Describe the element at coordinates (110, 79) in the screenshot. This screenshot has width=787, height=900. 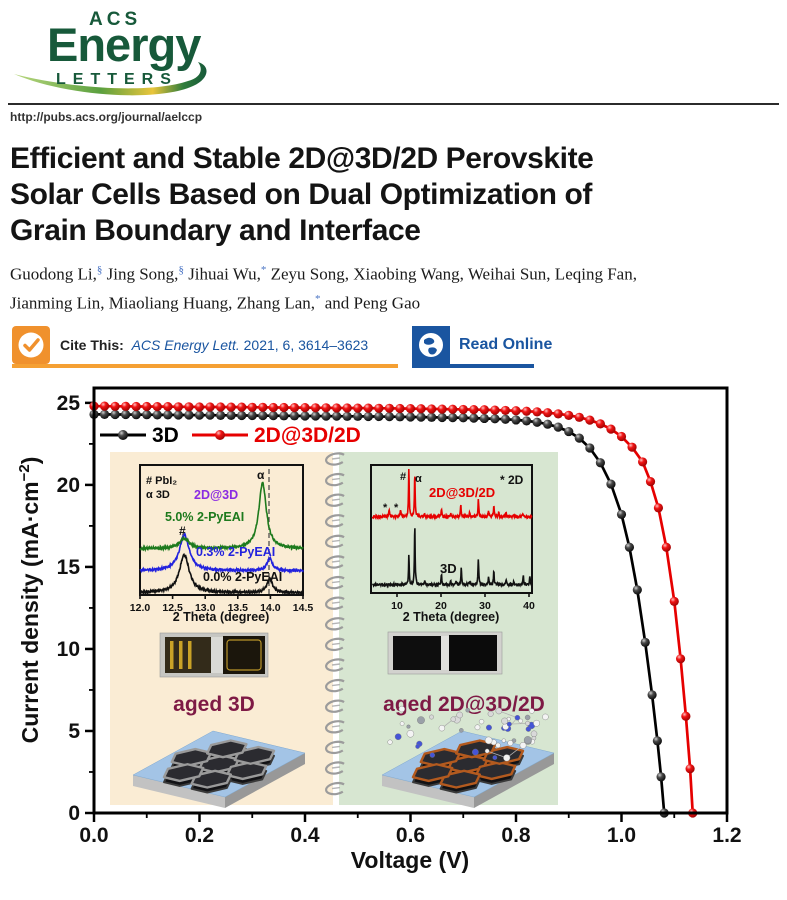
I see `logo-swoosh-icon` at that location.